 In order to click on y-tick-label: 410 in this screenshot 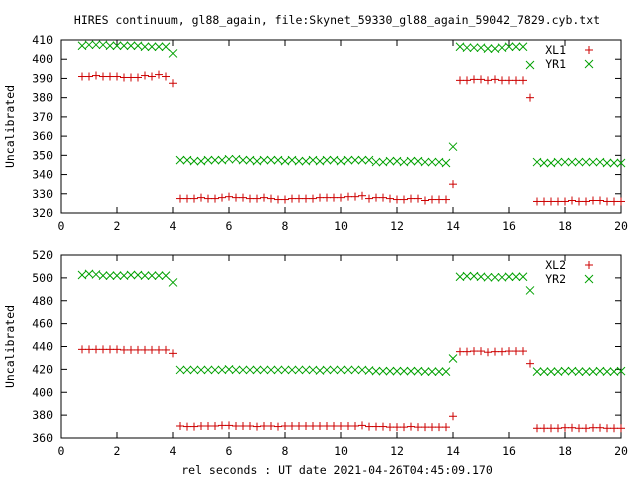, I will do `click(42, 40)`.